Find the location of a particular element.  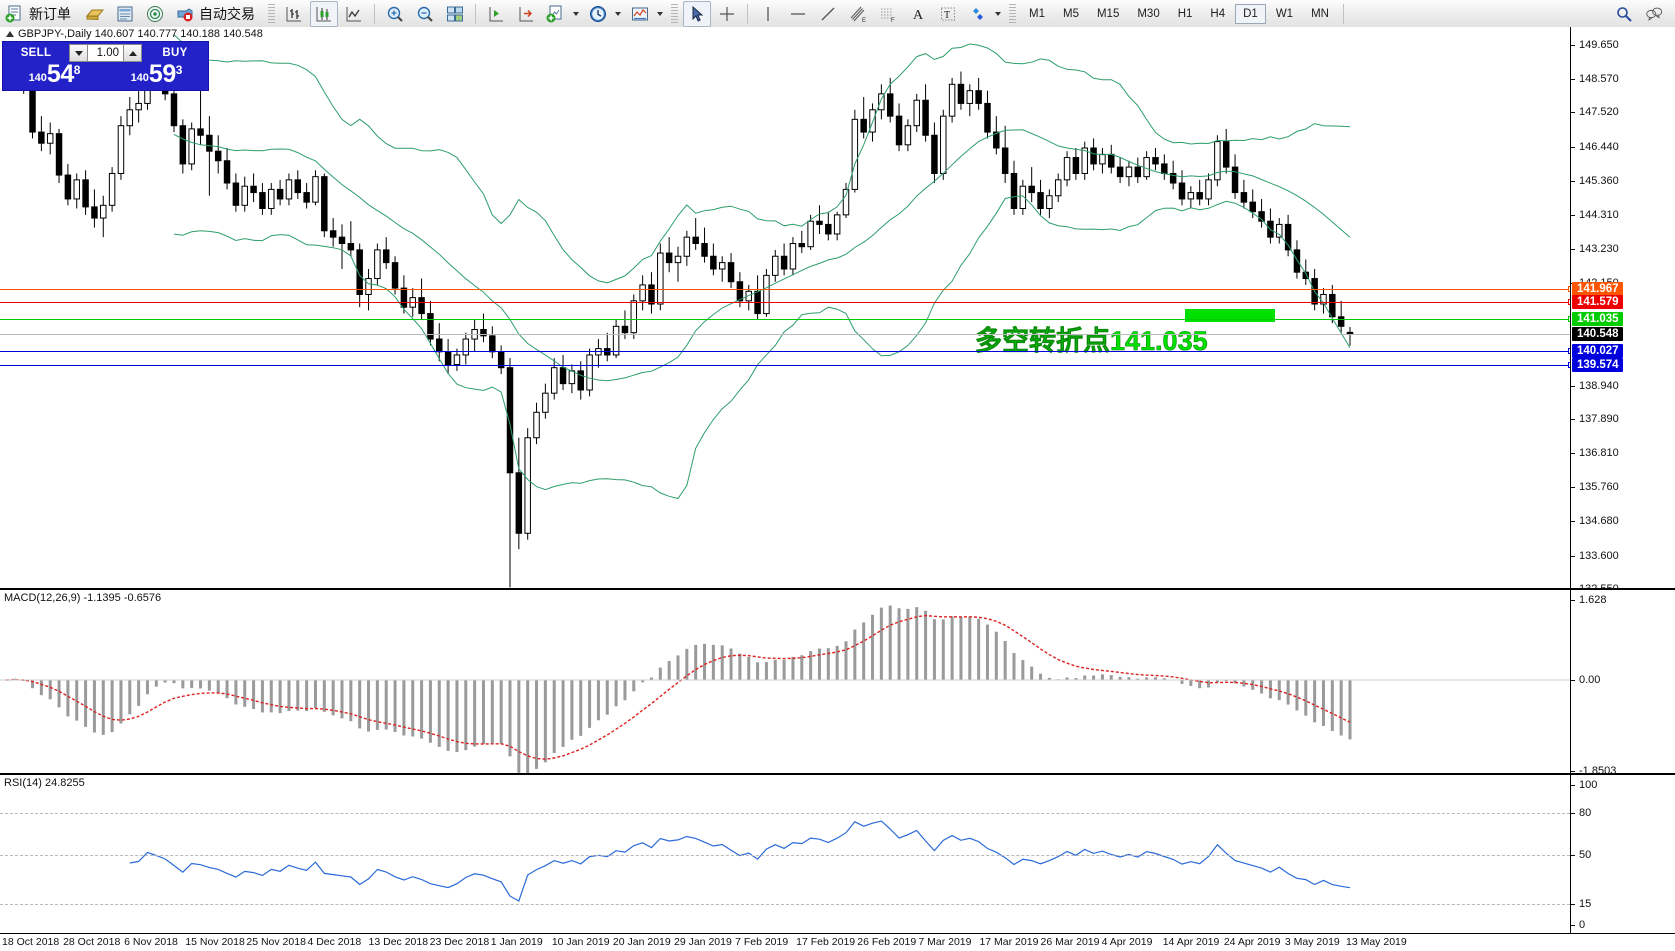

price-axis-tick: 134.680 is located at coordinates (1595, 521).